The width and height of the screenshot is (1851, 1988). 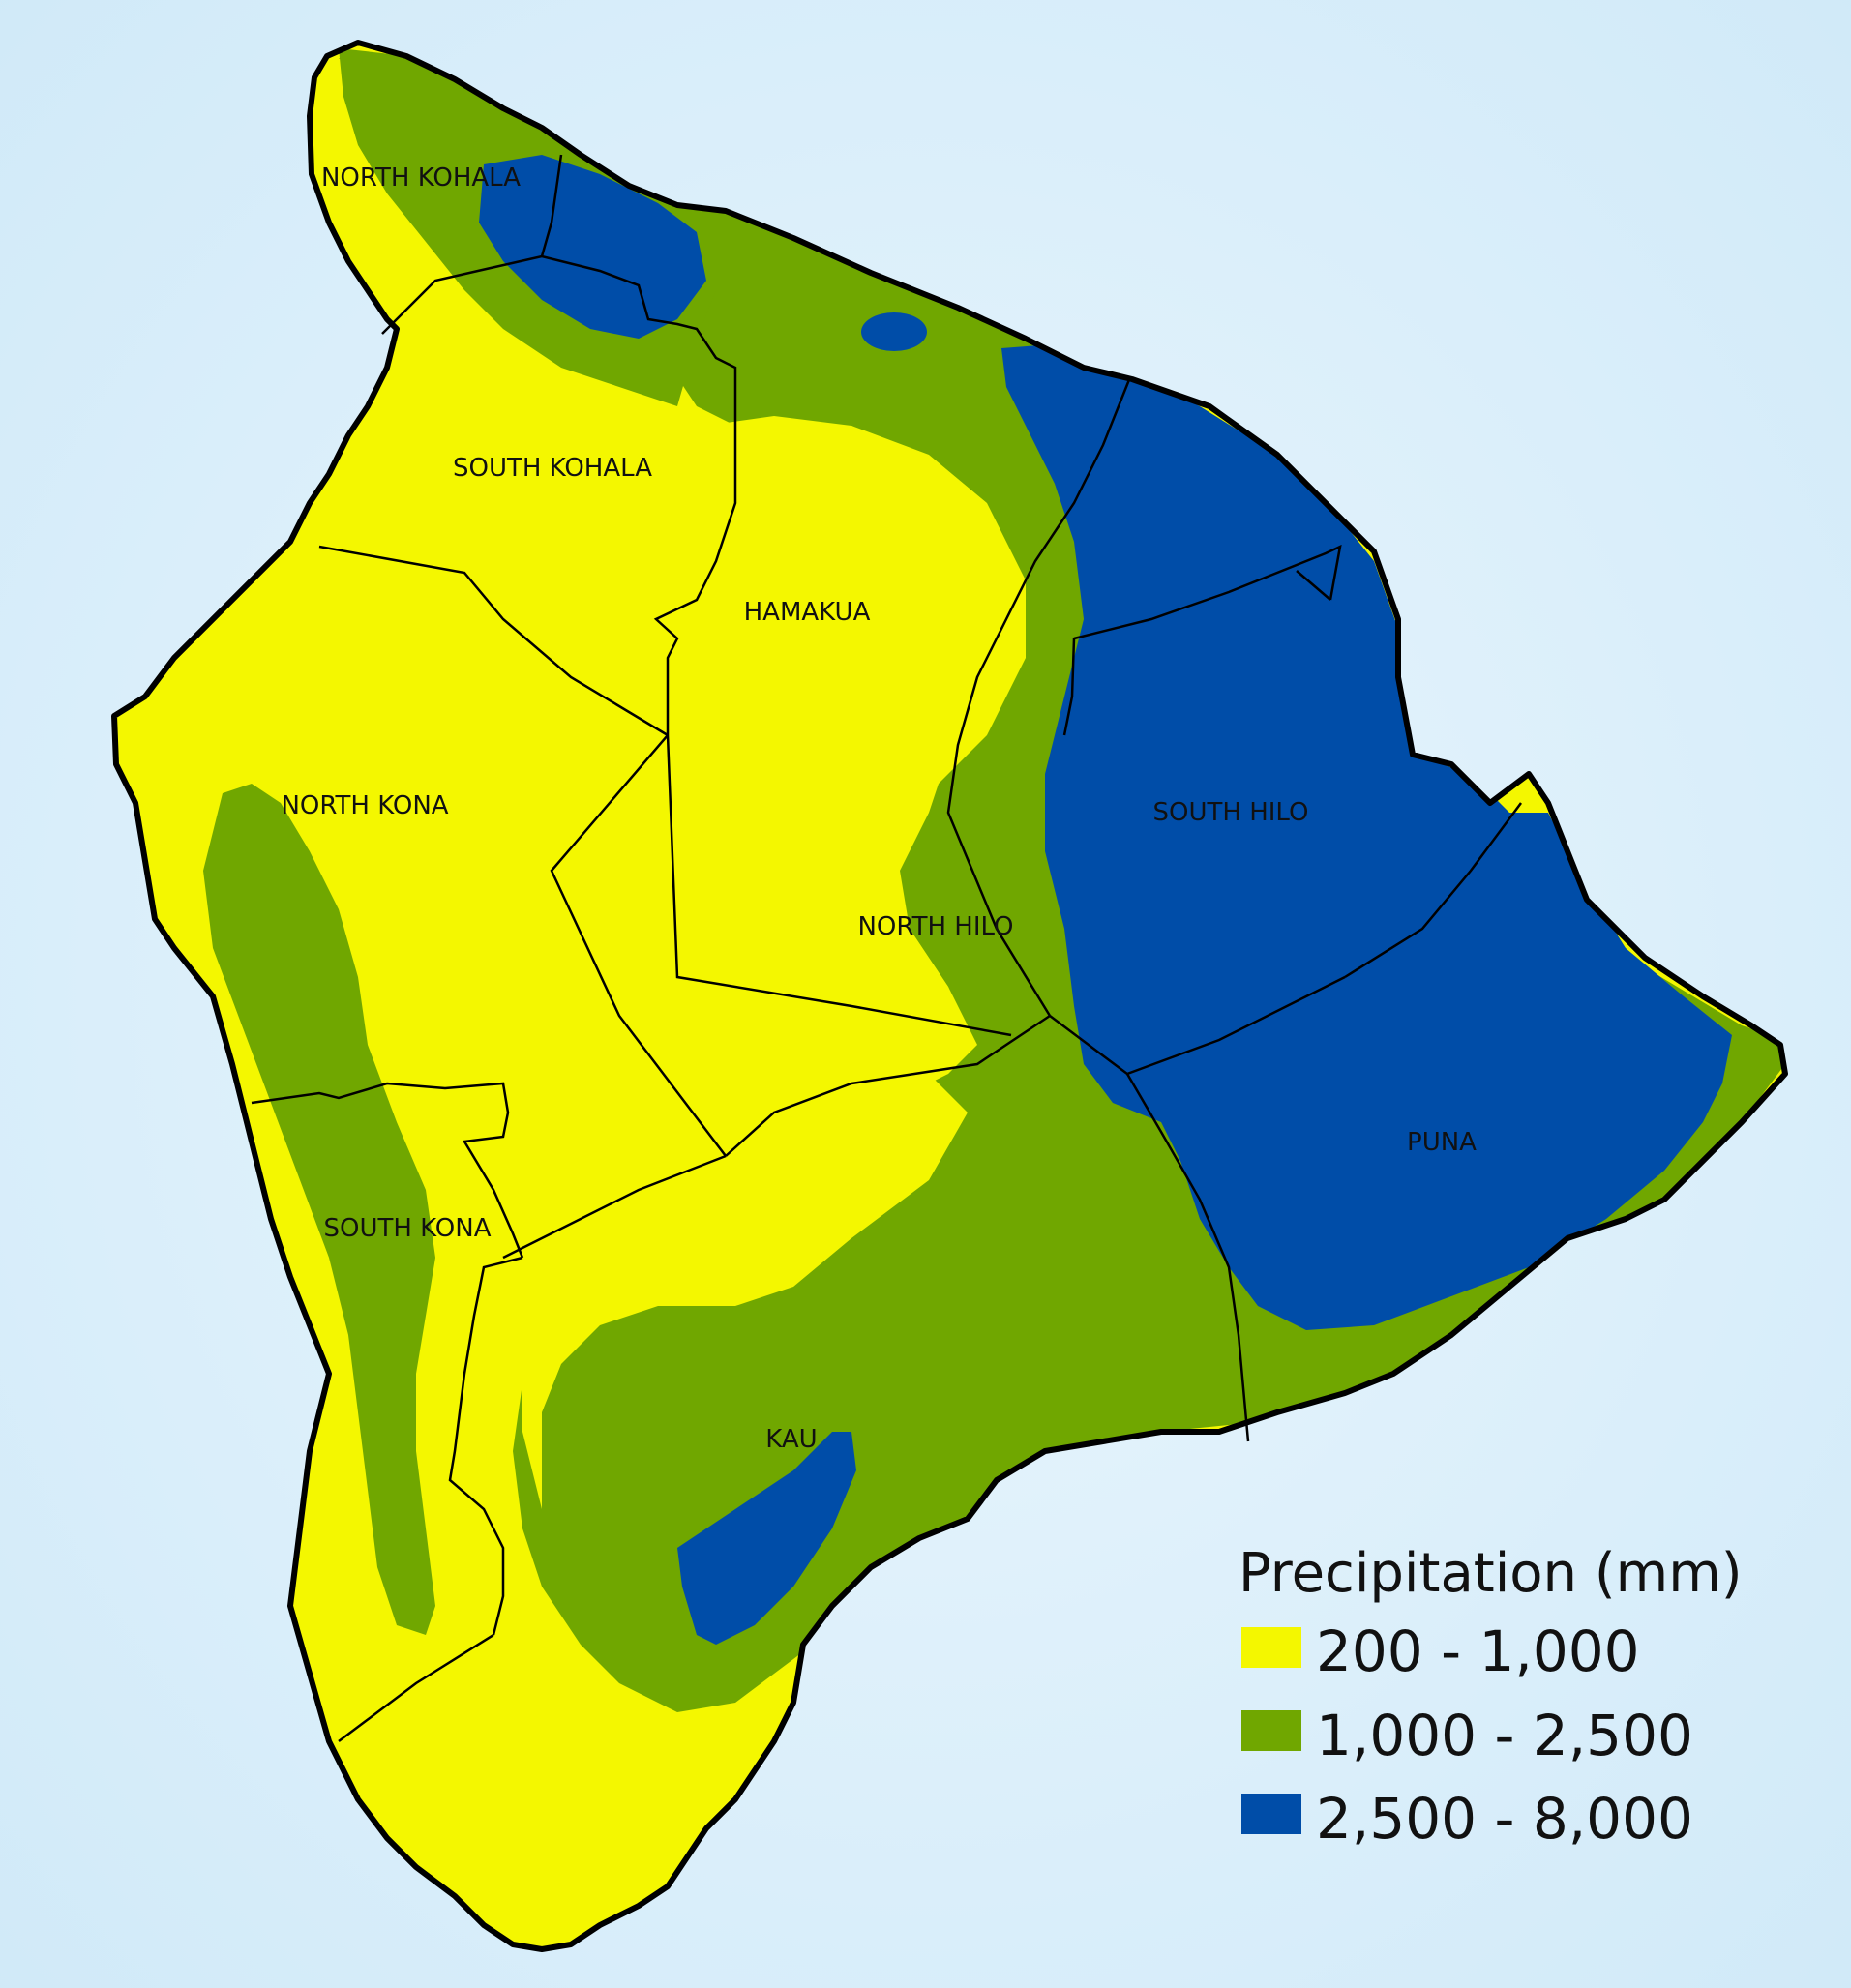 What do you see at coordinates (1504, 1819) in the screenshot?
I see `legend-label-high: 2,500 - 8,000` at bounding box center [1504, 1819].